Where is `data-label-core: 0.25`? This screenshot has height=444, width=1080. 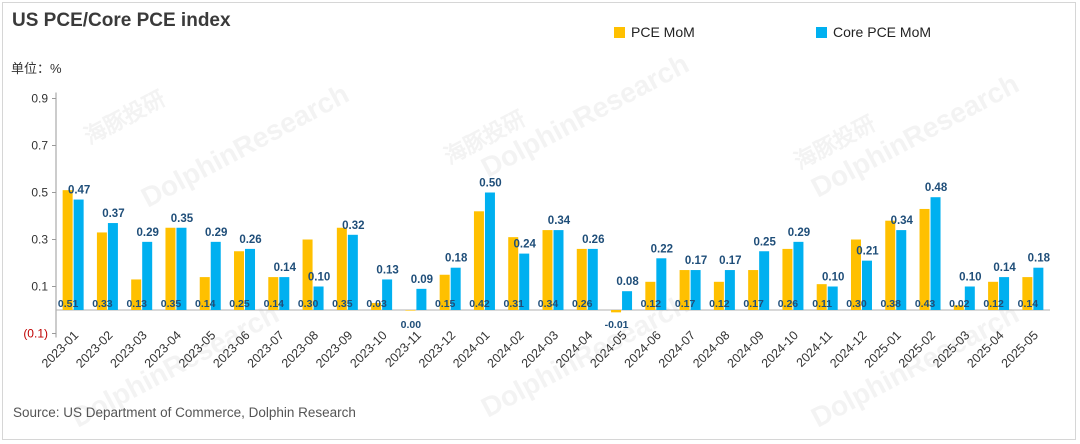
data-label-core: 0.25 is located at coordinates (764, 242).